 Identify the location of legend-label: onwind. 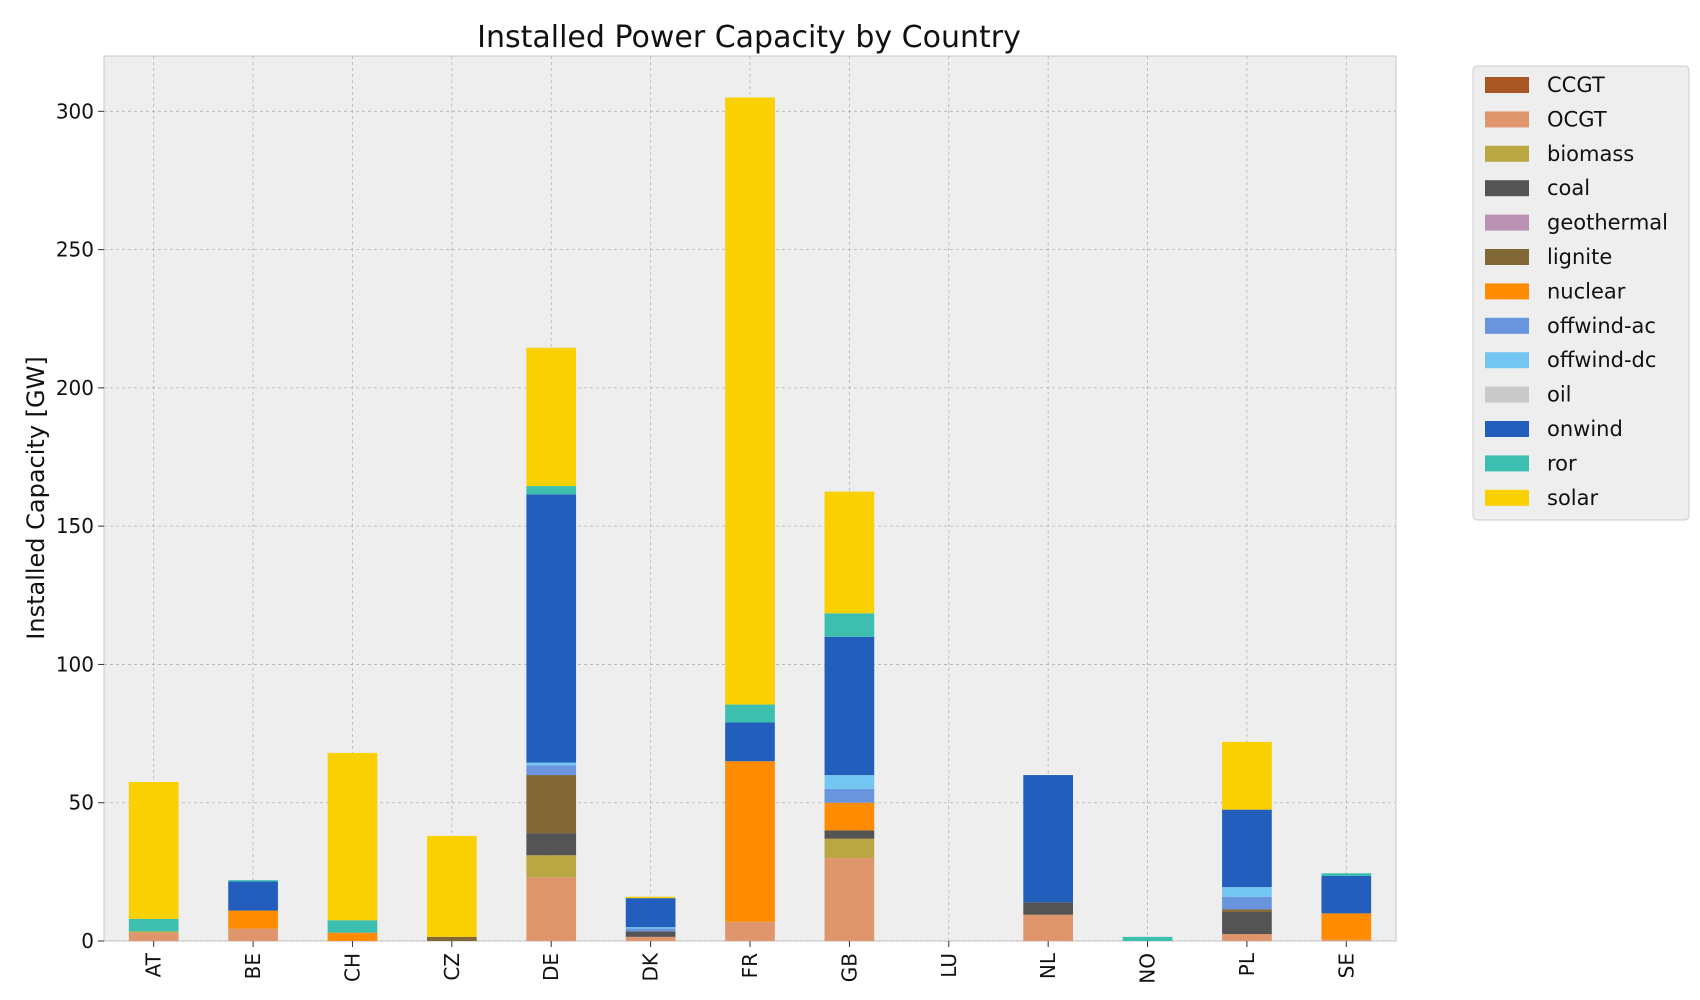
(1585, 429).